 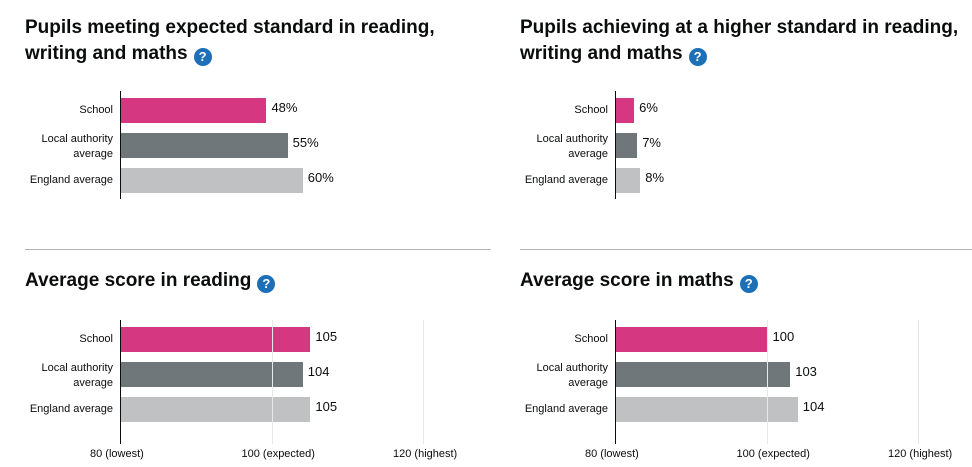 I want to click on bar-value-label: 6%, so click(x=648, y=107).